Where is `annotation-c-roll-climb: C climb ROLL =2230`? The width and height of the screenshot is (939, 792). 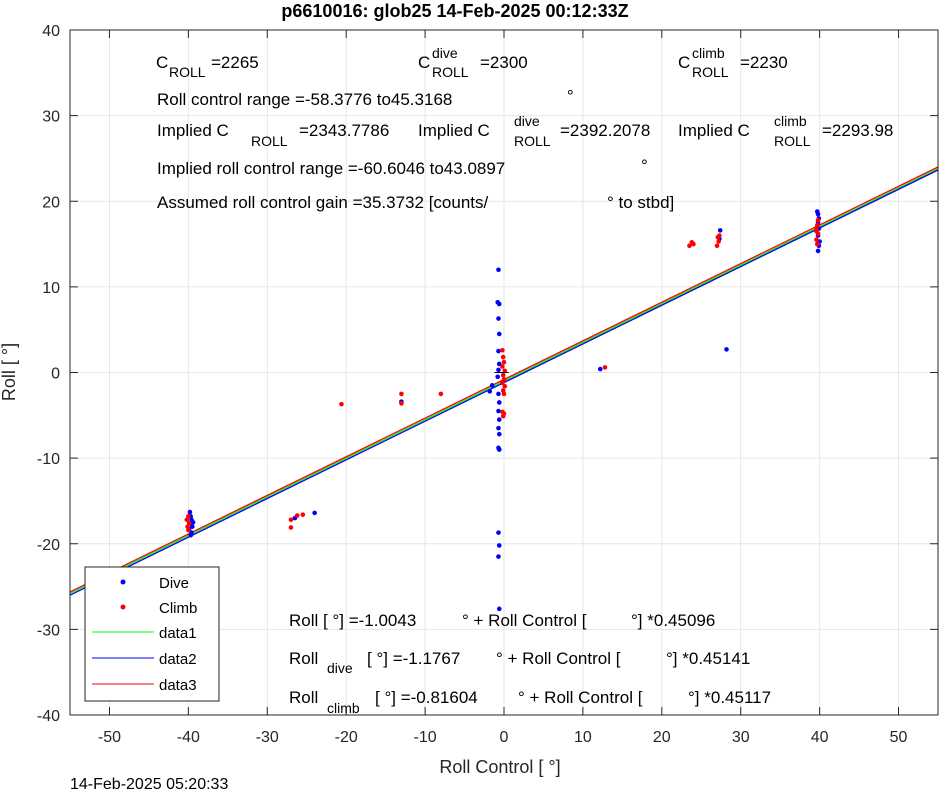 annotation-c-roll-climb: C climb ROLL =2230 is located at coordinates (733, 62).